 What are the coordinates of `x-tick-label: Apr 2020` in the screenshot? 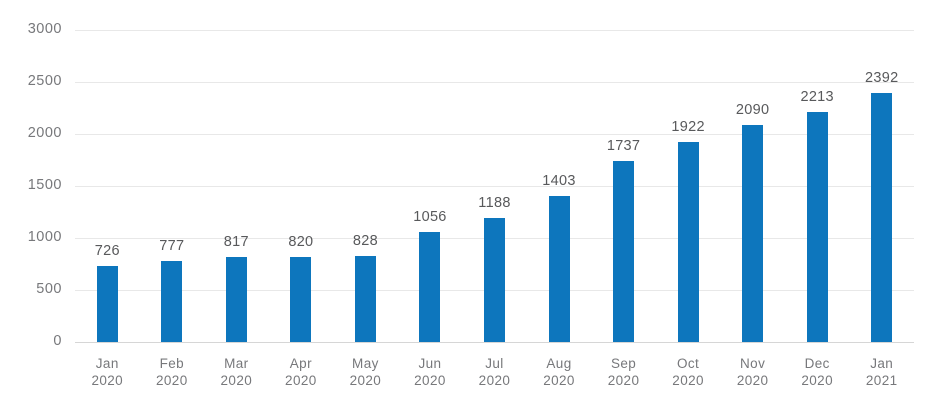 It's located at (301, 372).